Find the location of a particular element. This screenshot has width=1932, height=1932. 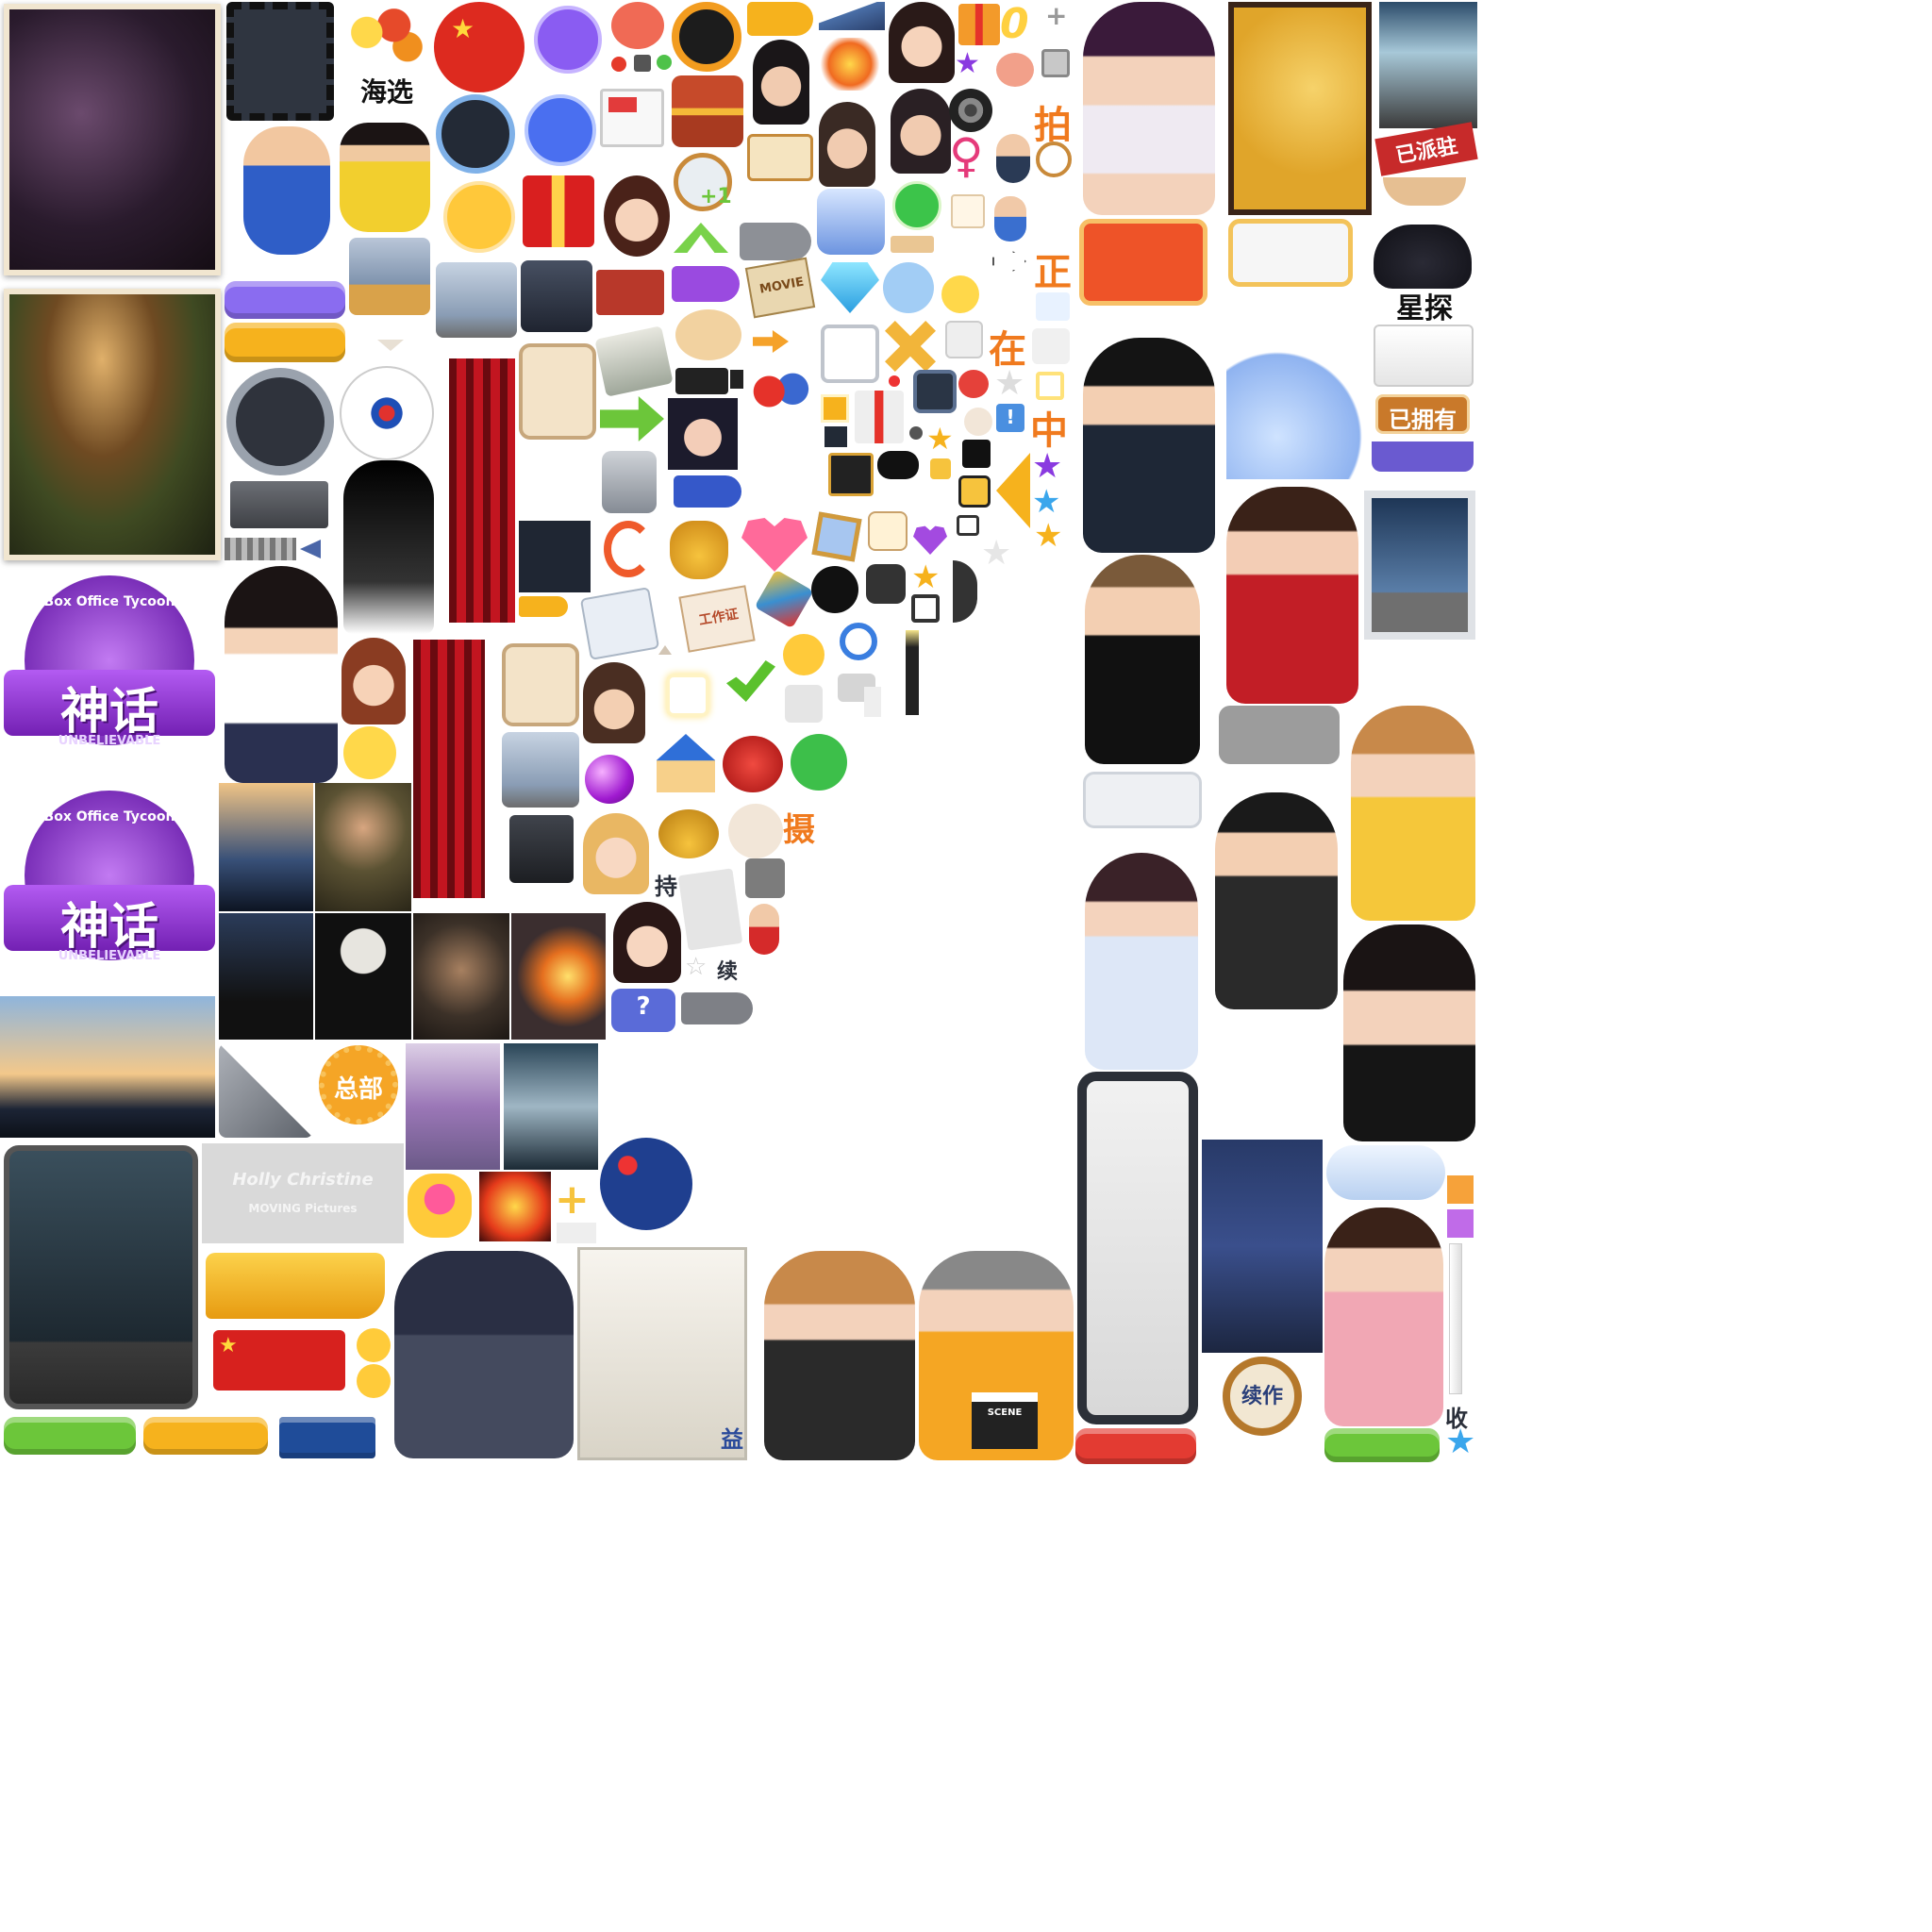

red-hair-girl-face is located at coordinates (374, 681).